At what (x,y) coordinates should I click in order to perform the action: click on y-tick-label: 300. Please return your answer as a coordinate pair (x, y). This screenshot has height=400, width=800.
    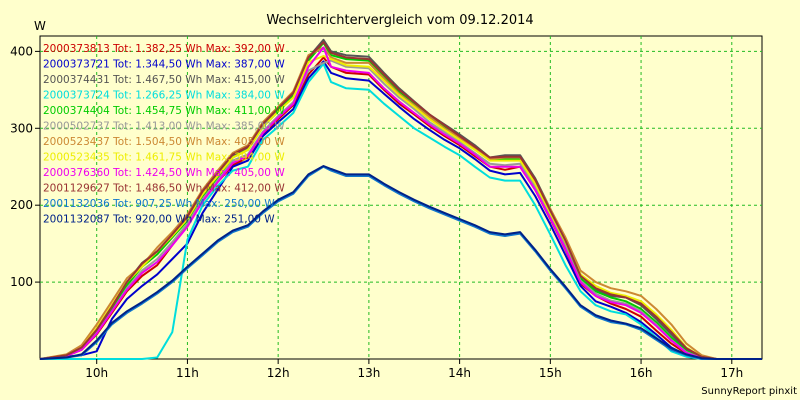
    Looking at the image, I should click on (21, 128).